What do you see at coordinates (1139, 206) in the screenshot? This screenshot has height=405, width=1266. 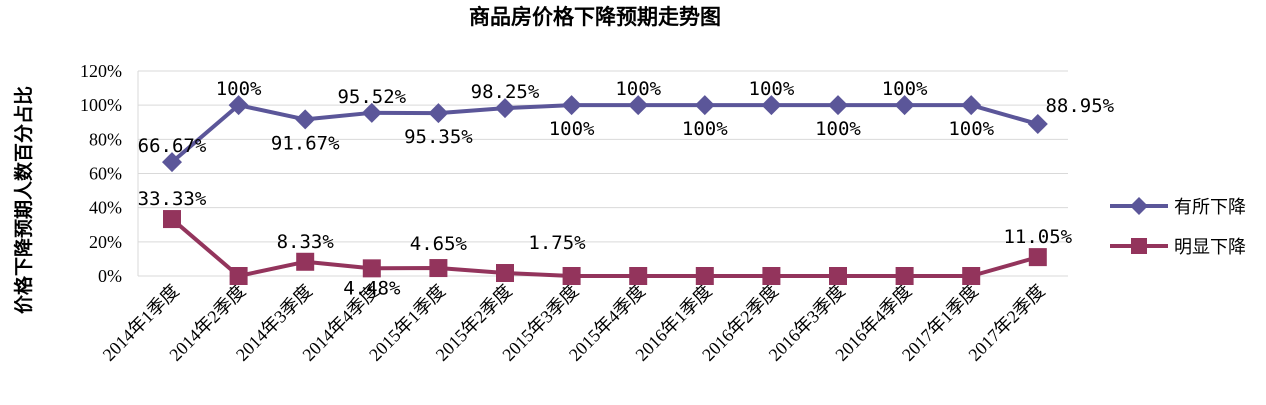 I see `legend-marker-diamond` at bounding box center [1139, 206].